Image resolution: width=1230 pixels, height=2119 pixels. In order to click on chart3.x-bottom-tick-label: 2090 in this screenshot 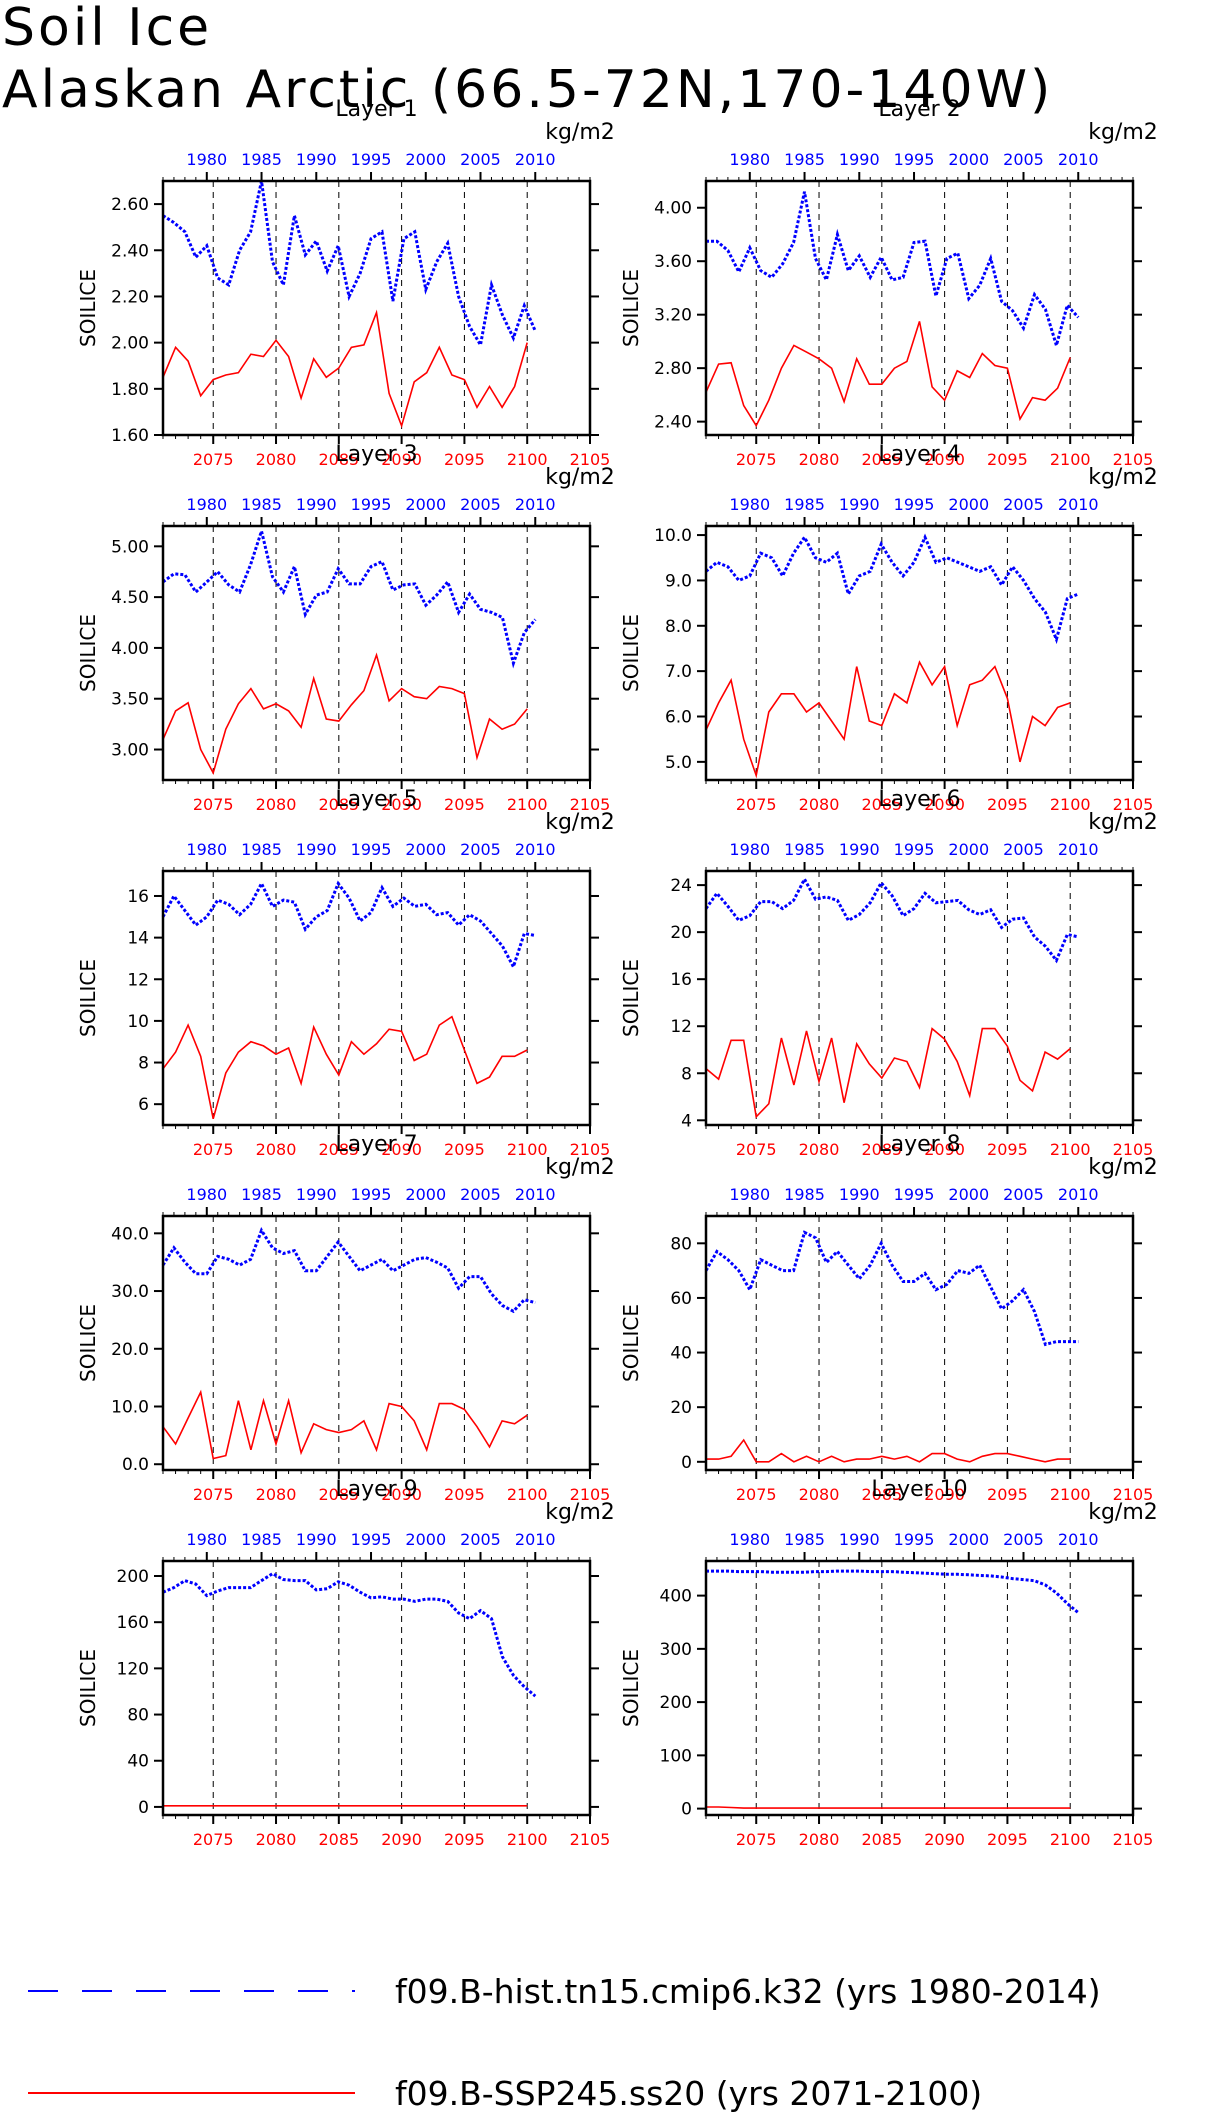, I will do `click(944, 804)`.